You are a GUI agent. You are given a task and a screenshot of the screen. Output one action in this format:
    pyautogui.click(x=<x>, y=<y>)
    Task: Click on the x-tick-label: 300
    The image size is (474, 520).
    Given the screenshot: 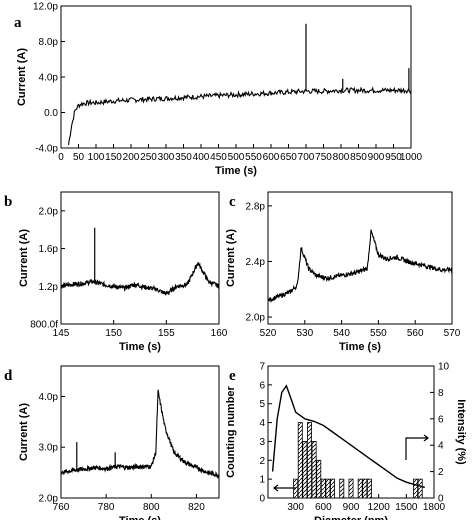 What is the action you would take?
    pyautogui.click(x=166, y=157)
    